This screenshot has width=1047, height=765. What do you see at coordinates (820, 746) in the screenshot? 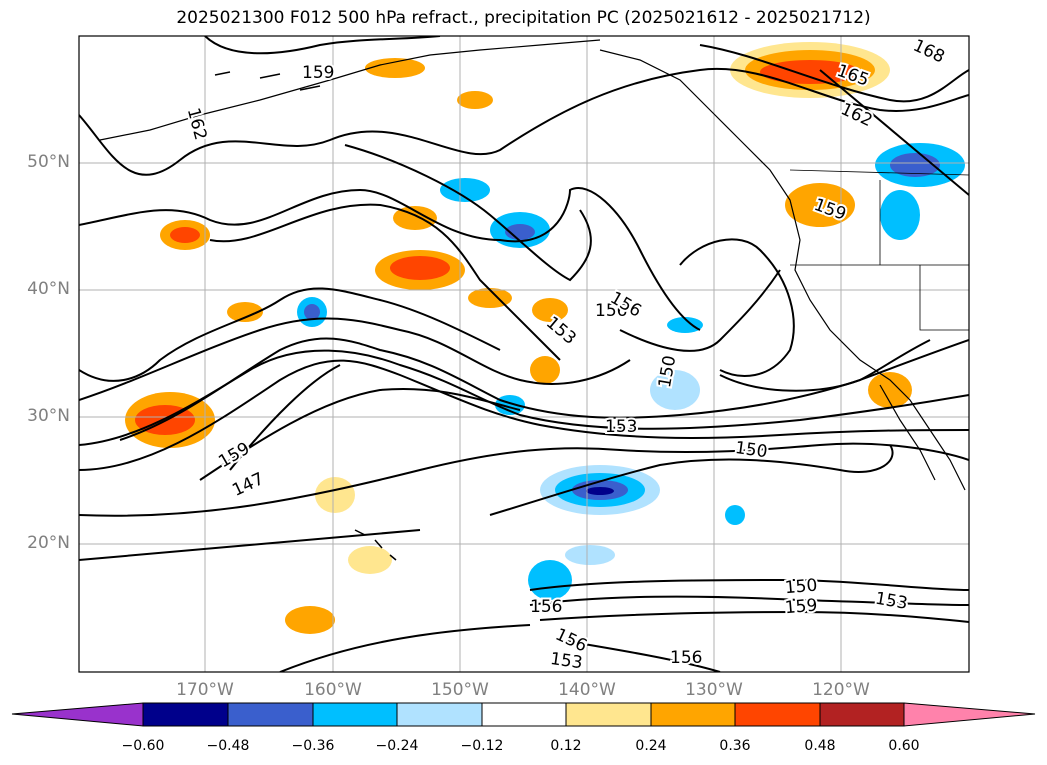
I see `colorbar-tick-label: 0.48` at bounding box center [820, 746].